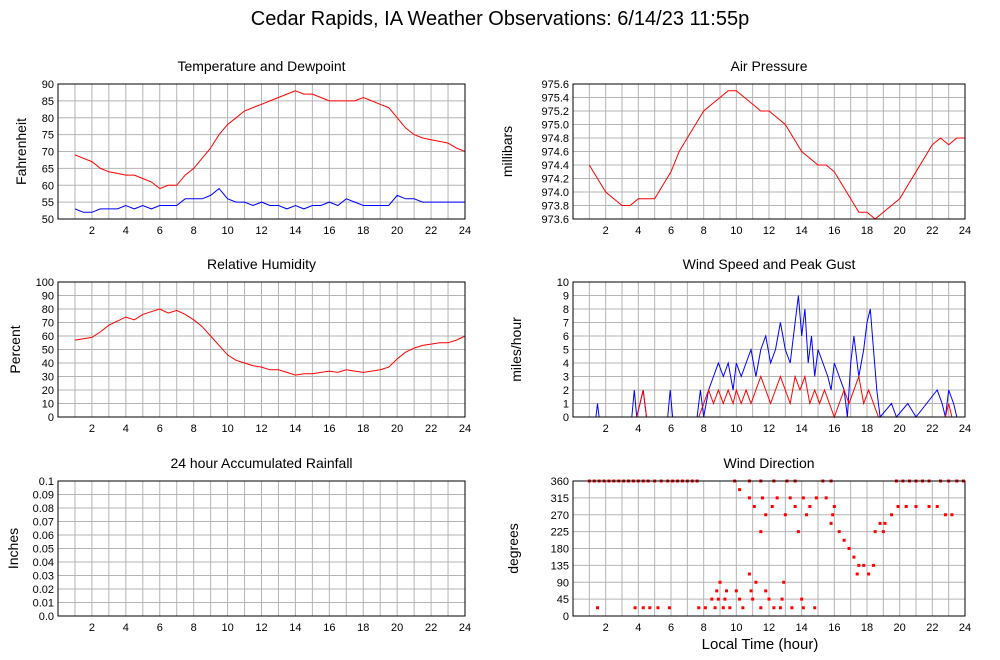 The image size is (1000, 660). Describe the element at coordinates (43, 550) in the screenshot. I see `y-tick-label: 0.05` at that location.